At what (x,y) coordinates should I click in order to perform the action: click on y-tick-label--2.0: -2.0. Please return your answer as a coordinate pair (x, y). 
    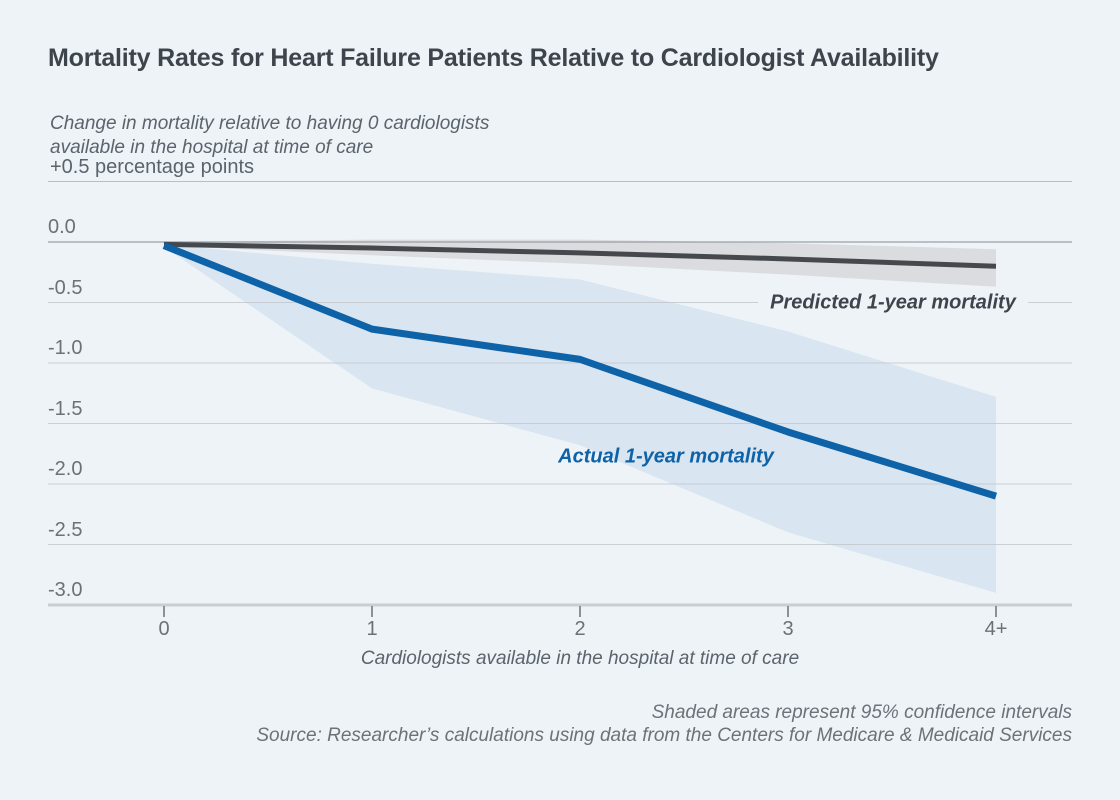
    Looking at the image, I should click on (65, 469).